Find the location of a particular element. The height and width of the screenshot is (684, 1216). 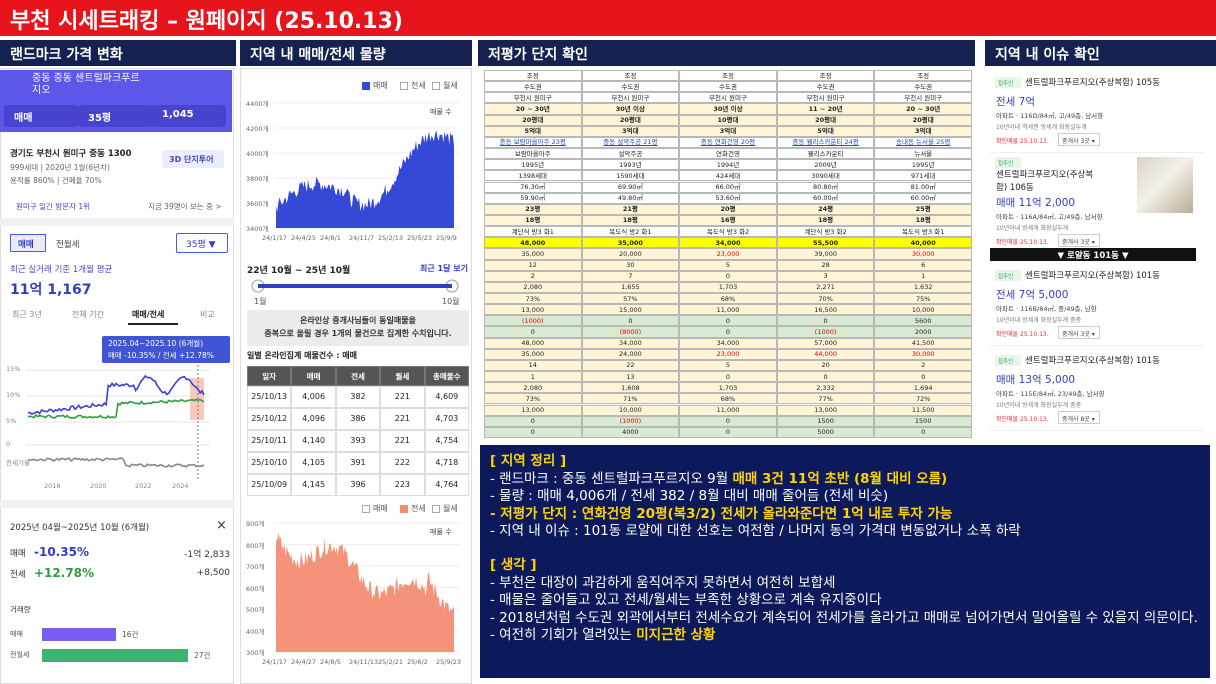

x-tick-label: 2022 is located at coordinates (143, 486).